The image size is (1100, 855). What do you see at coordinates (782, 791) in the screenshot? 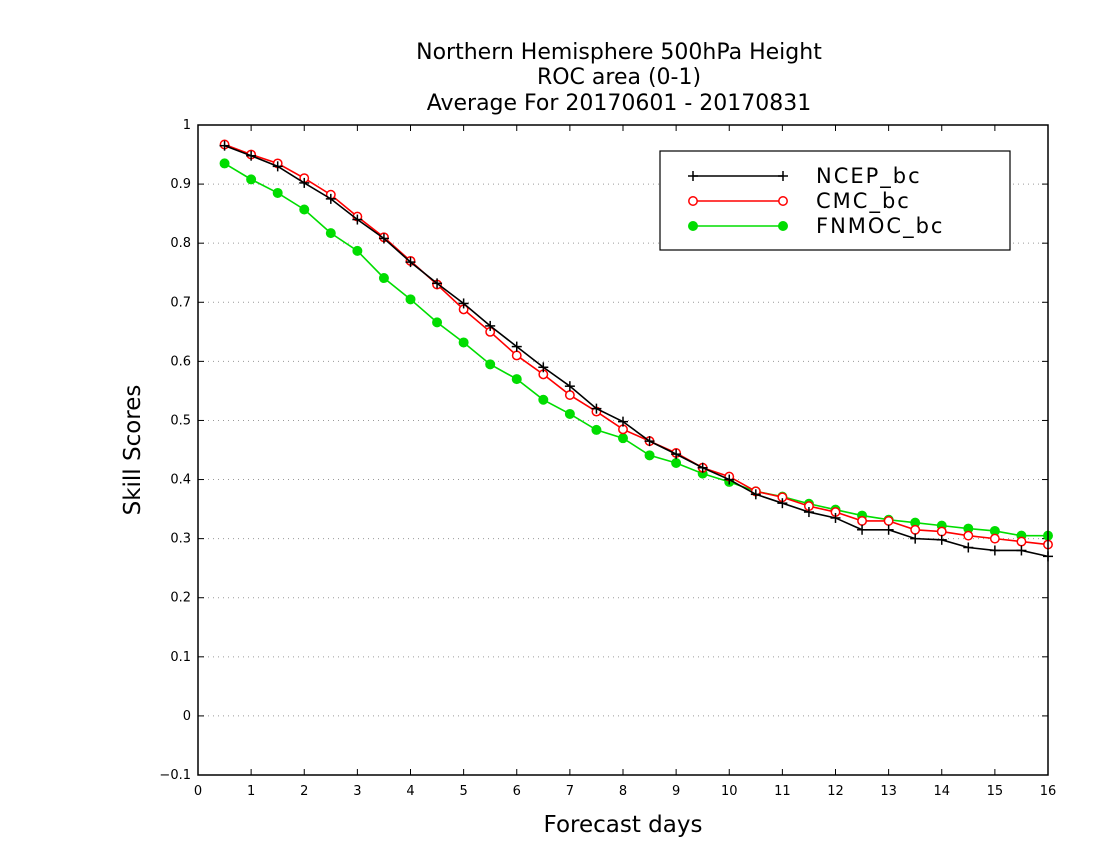
I see `x-tick-label: 11` at bounding box center [782, 791].